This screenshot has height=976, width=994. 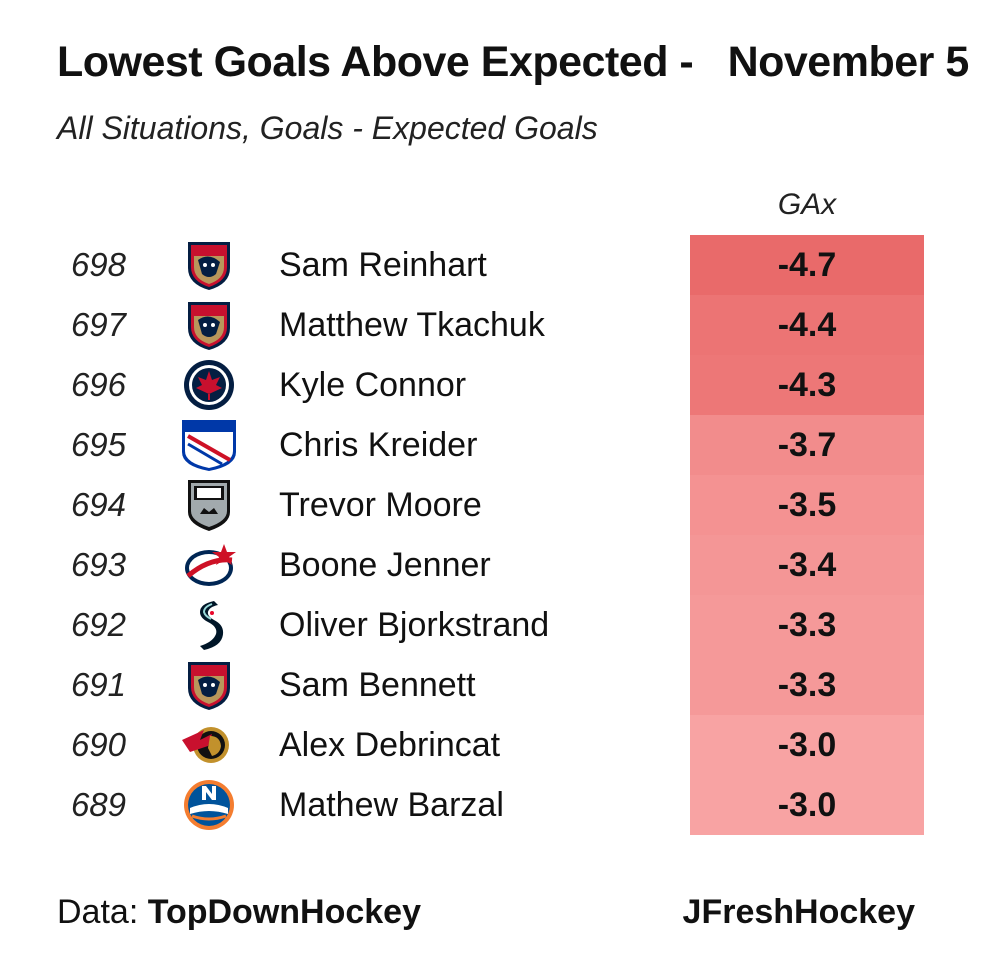 I want to click on player-name: Trevor Moore, so click(x=380, y=505).